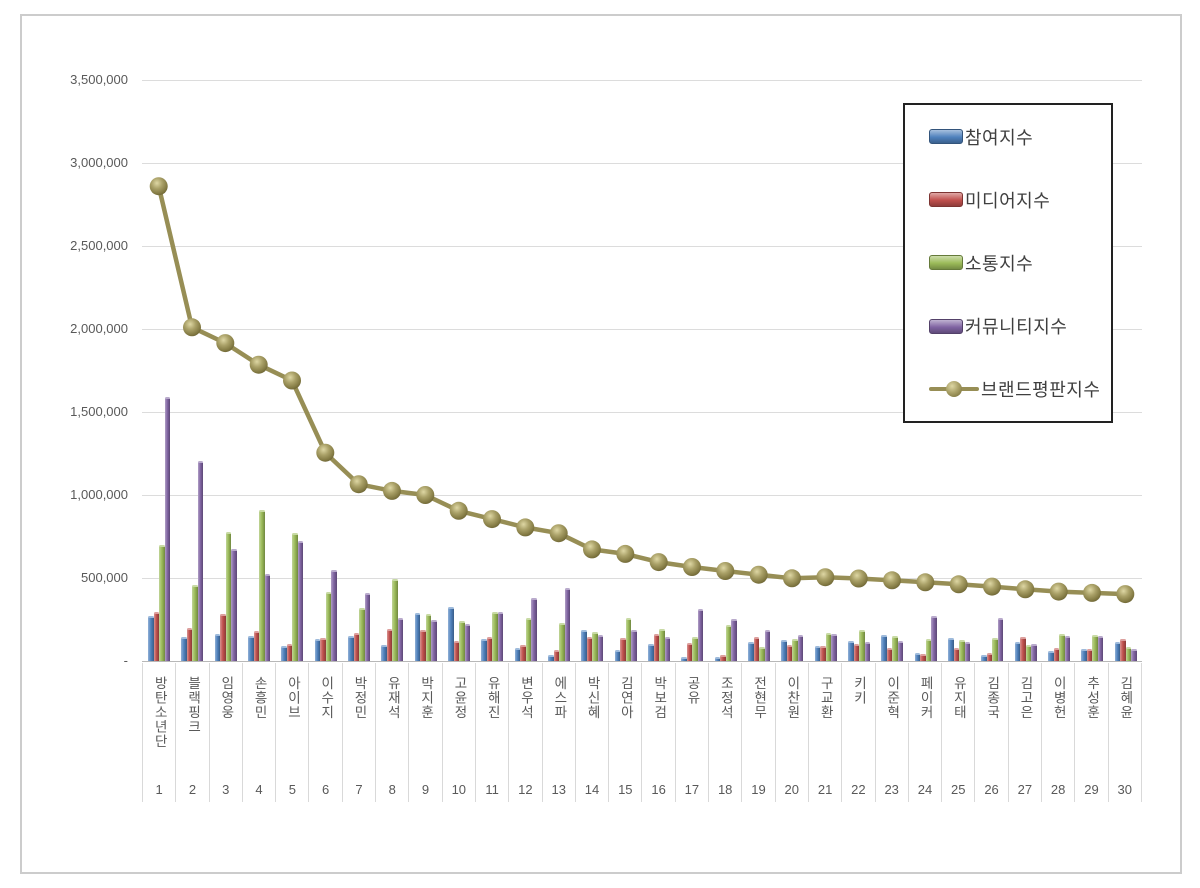 The height and width of the screenshot is (888, 1200). I want to click on category-rank: 21, so click(825, 789).